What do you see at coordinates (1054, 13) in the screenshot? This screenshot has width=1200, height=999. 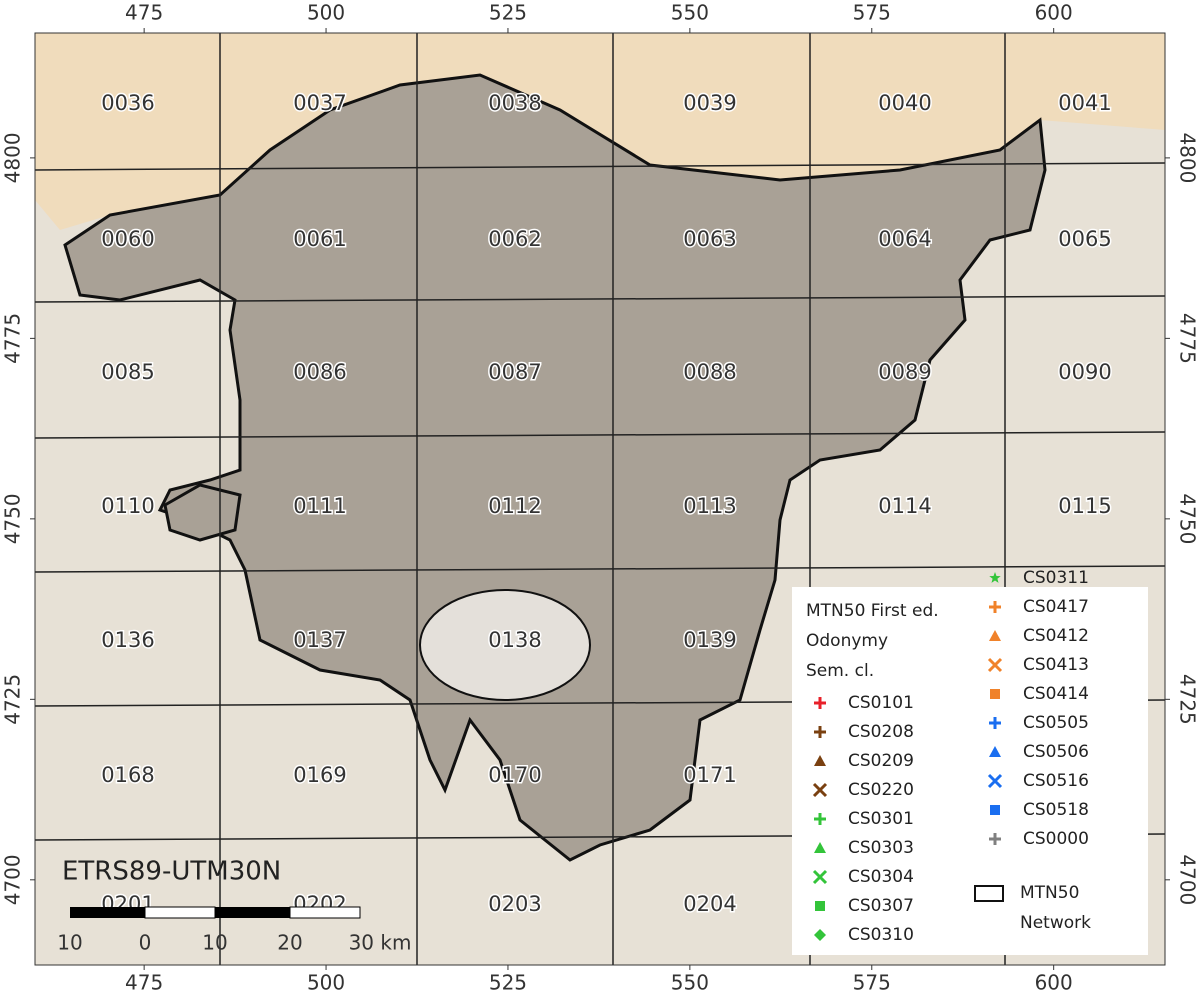 I see `x-tick-label: 600` at bounding box center [1054, 13].